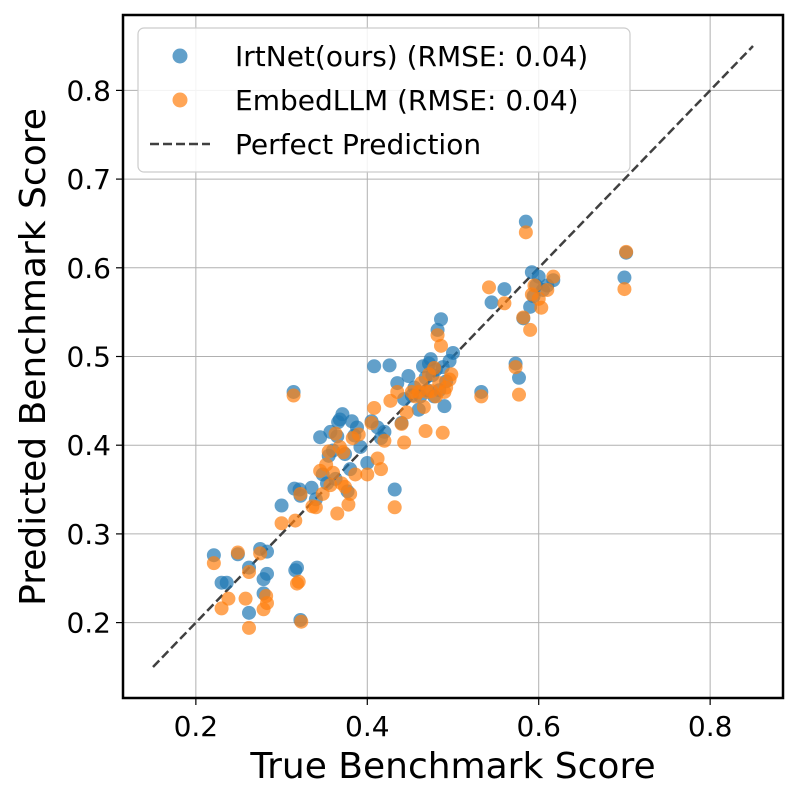 This screenshot has width=800, height=800. Describe the element at coordinates (88, 179) in the screenshot. I see `y-tick-label: 0.7` at that location.